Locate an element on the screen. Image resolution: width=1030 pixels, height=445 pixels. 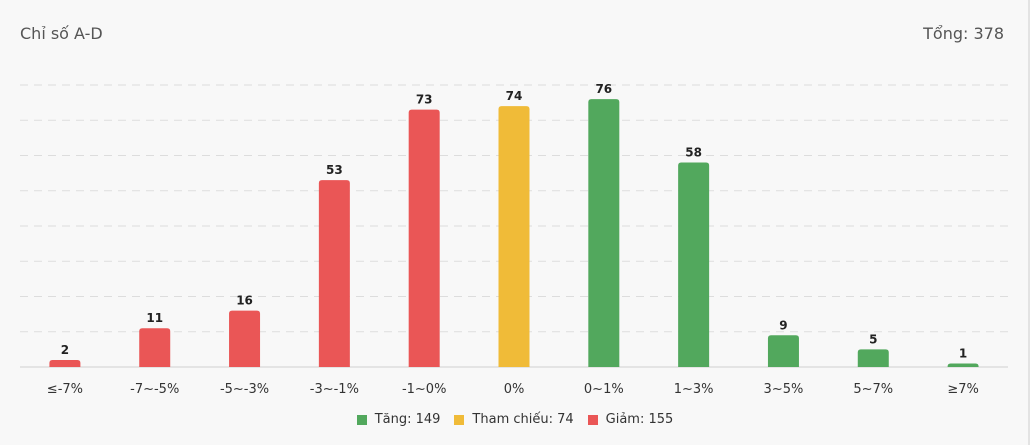
data-label: 53 is located at coordinates (334, 170).